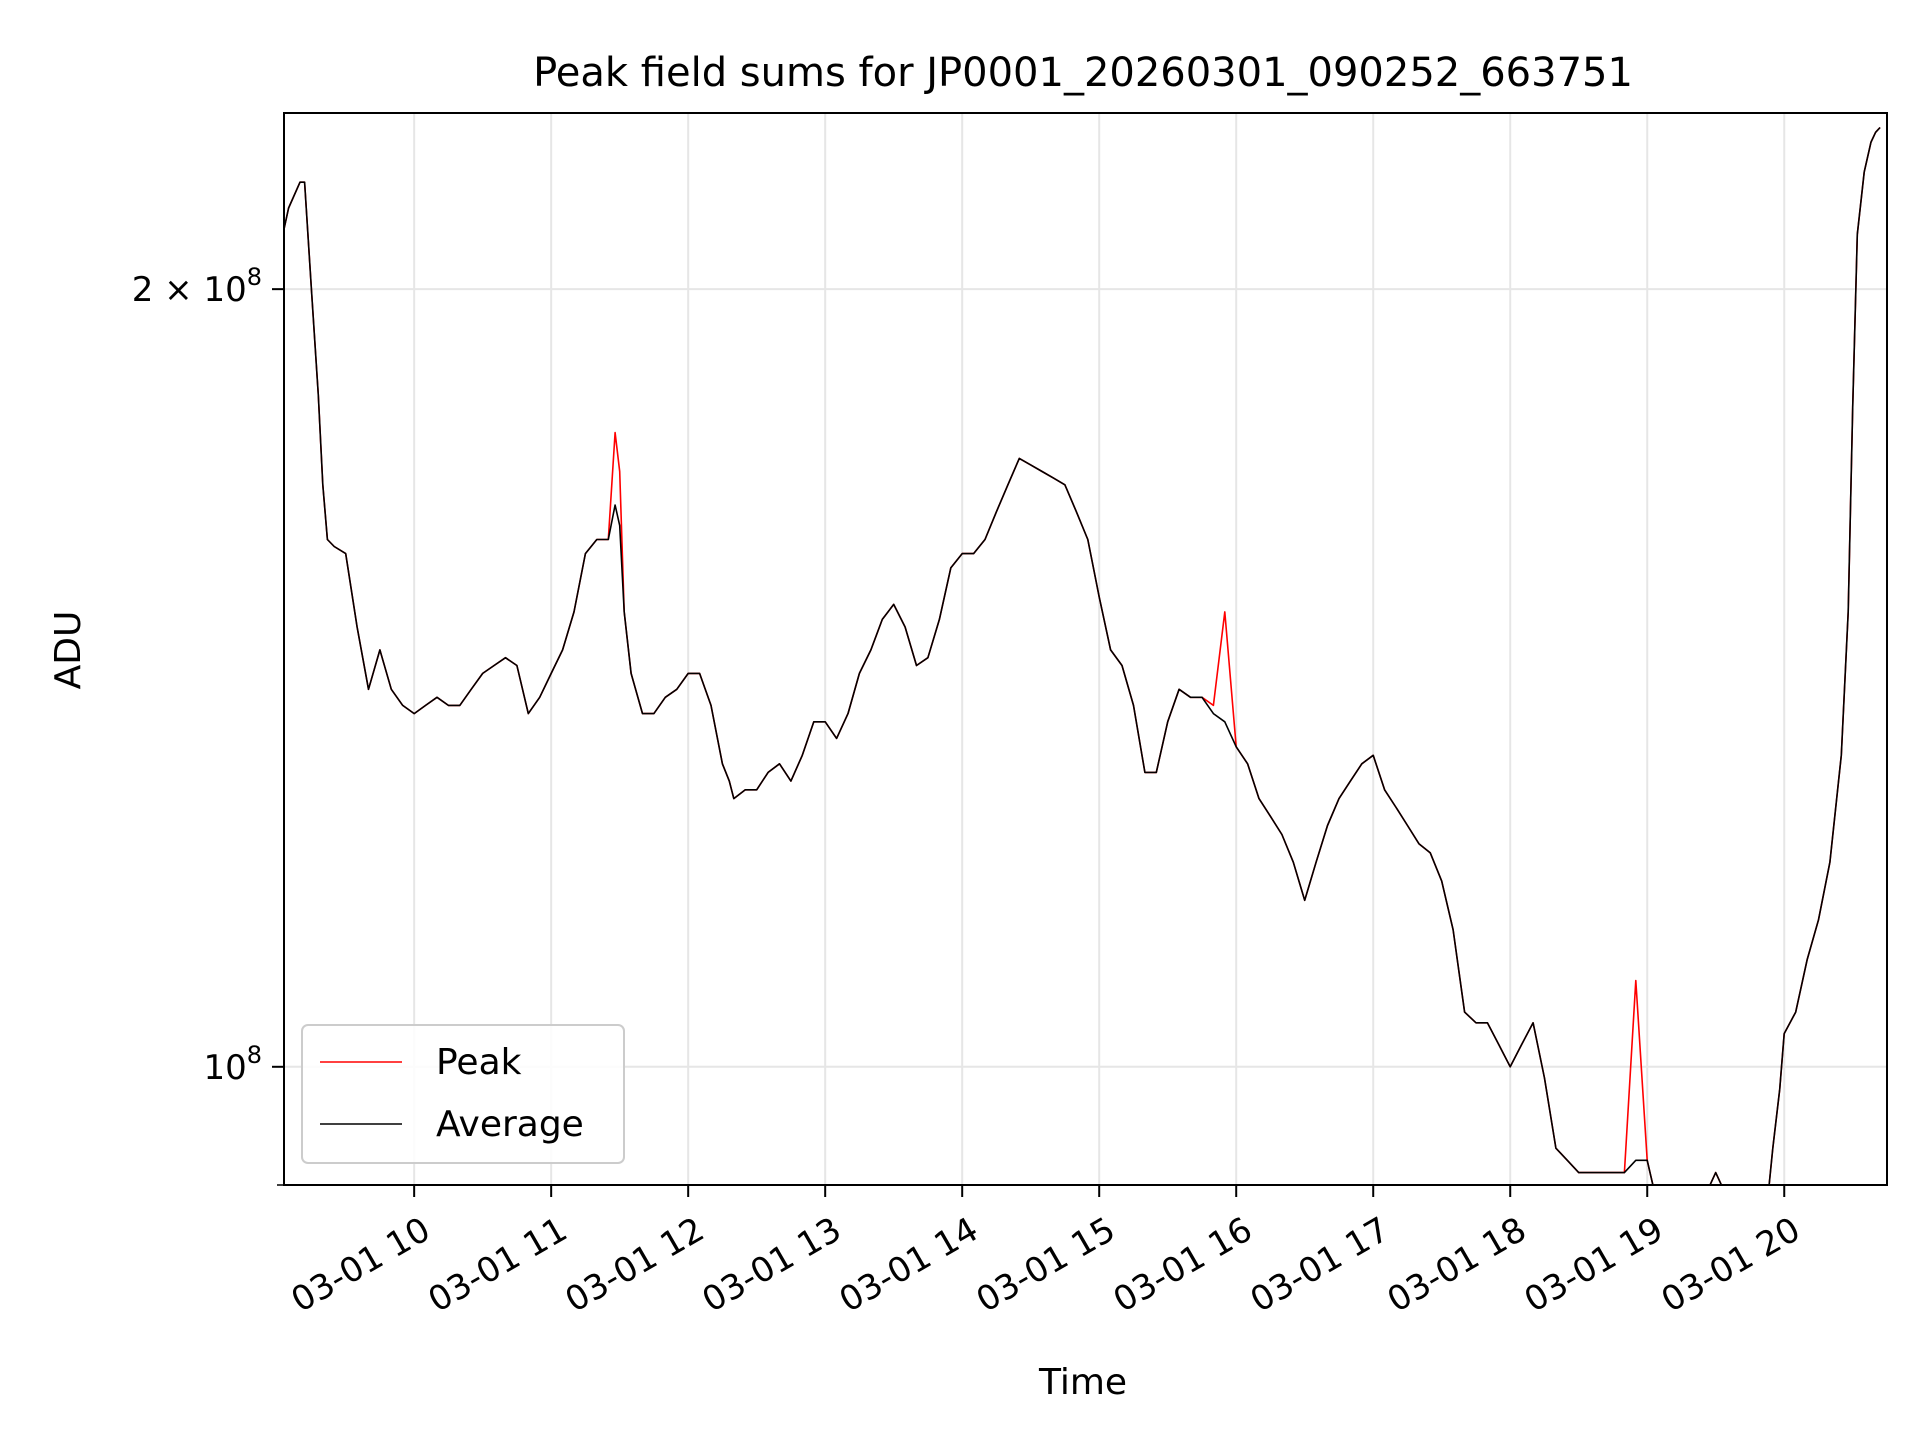 The height and width of the screenshot is (1440, 1920). What do you see at coordinates (1082, 1382) in the screenshot?
I see `x-axis-label: Time` at bounding box center [1082, 1382].